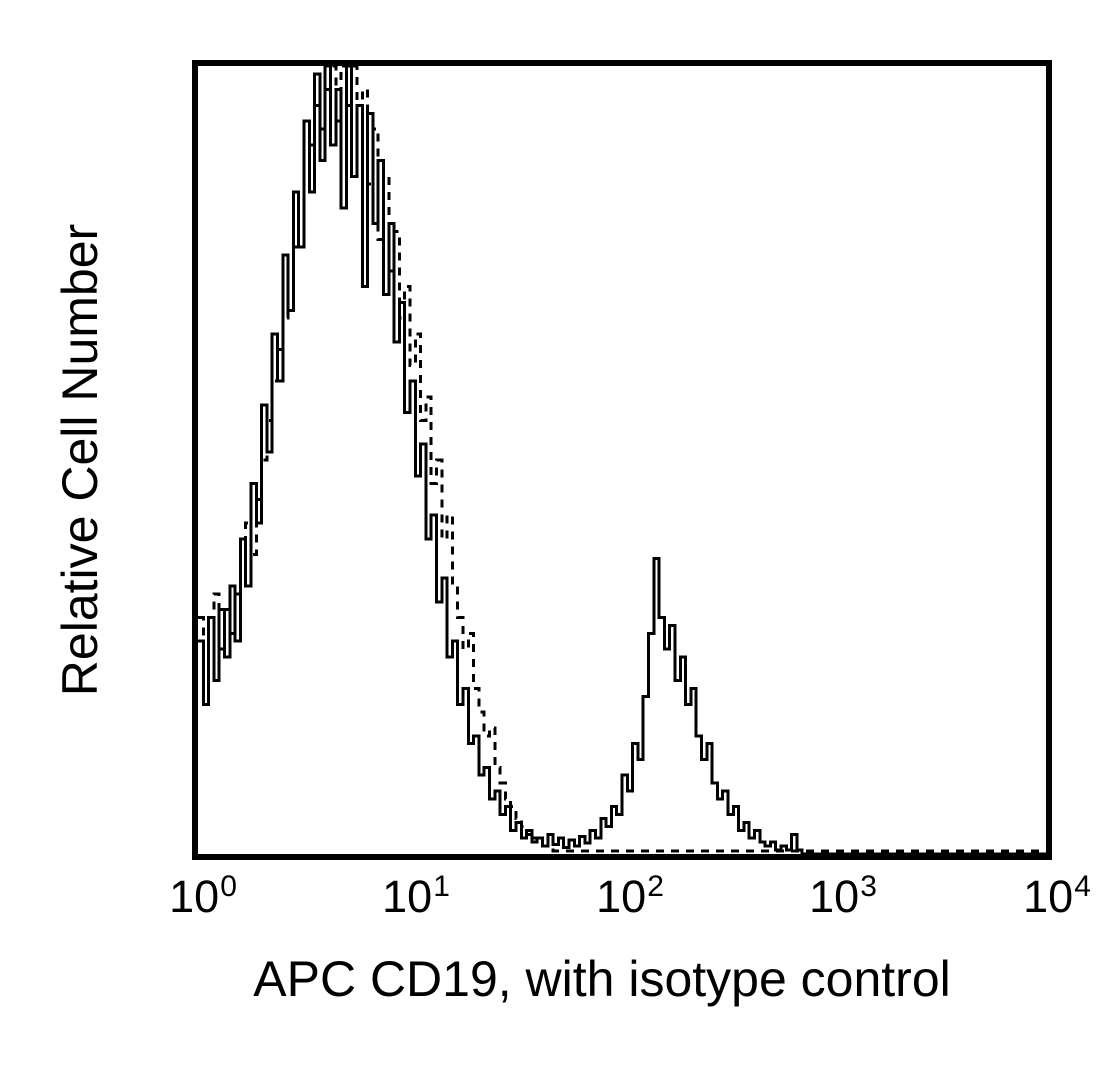 This screenshot has height=1072, width=1120. What do you see at coordinates (868, 886) in the screenshot?
I see `x-tick-exponent: 3` at bounding box center [868, 886].